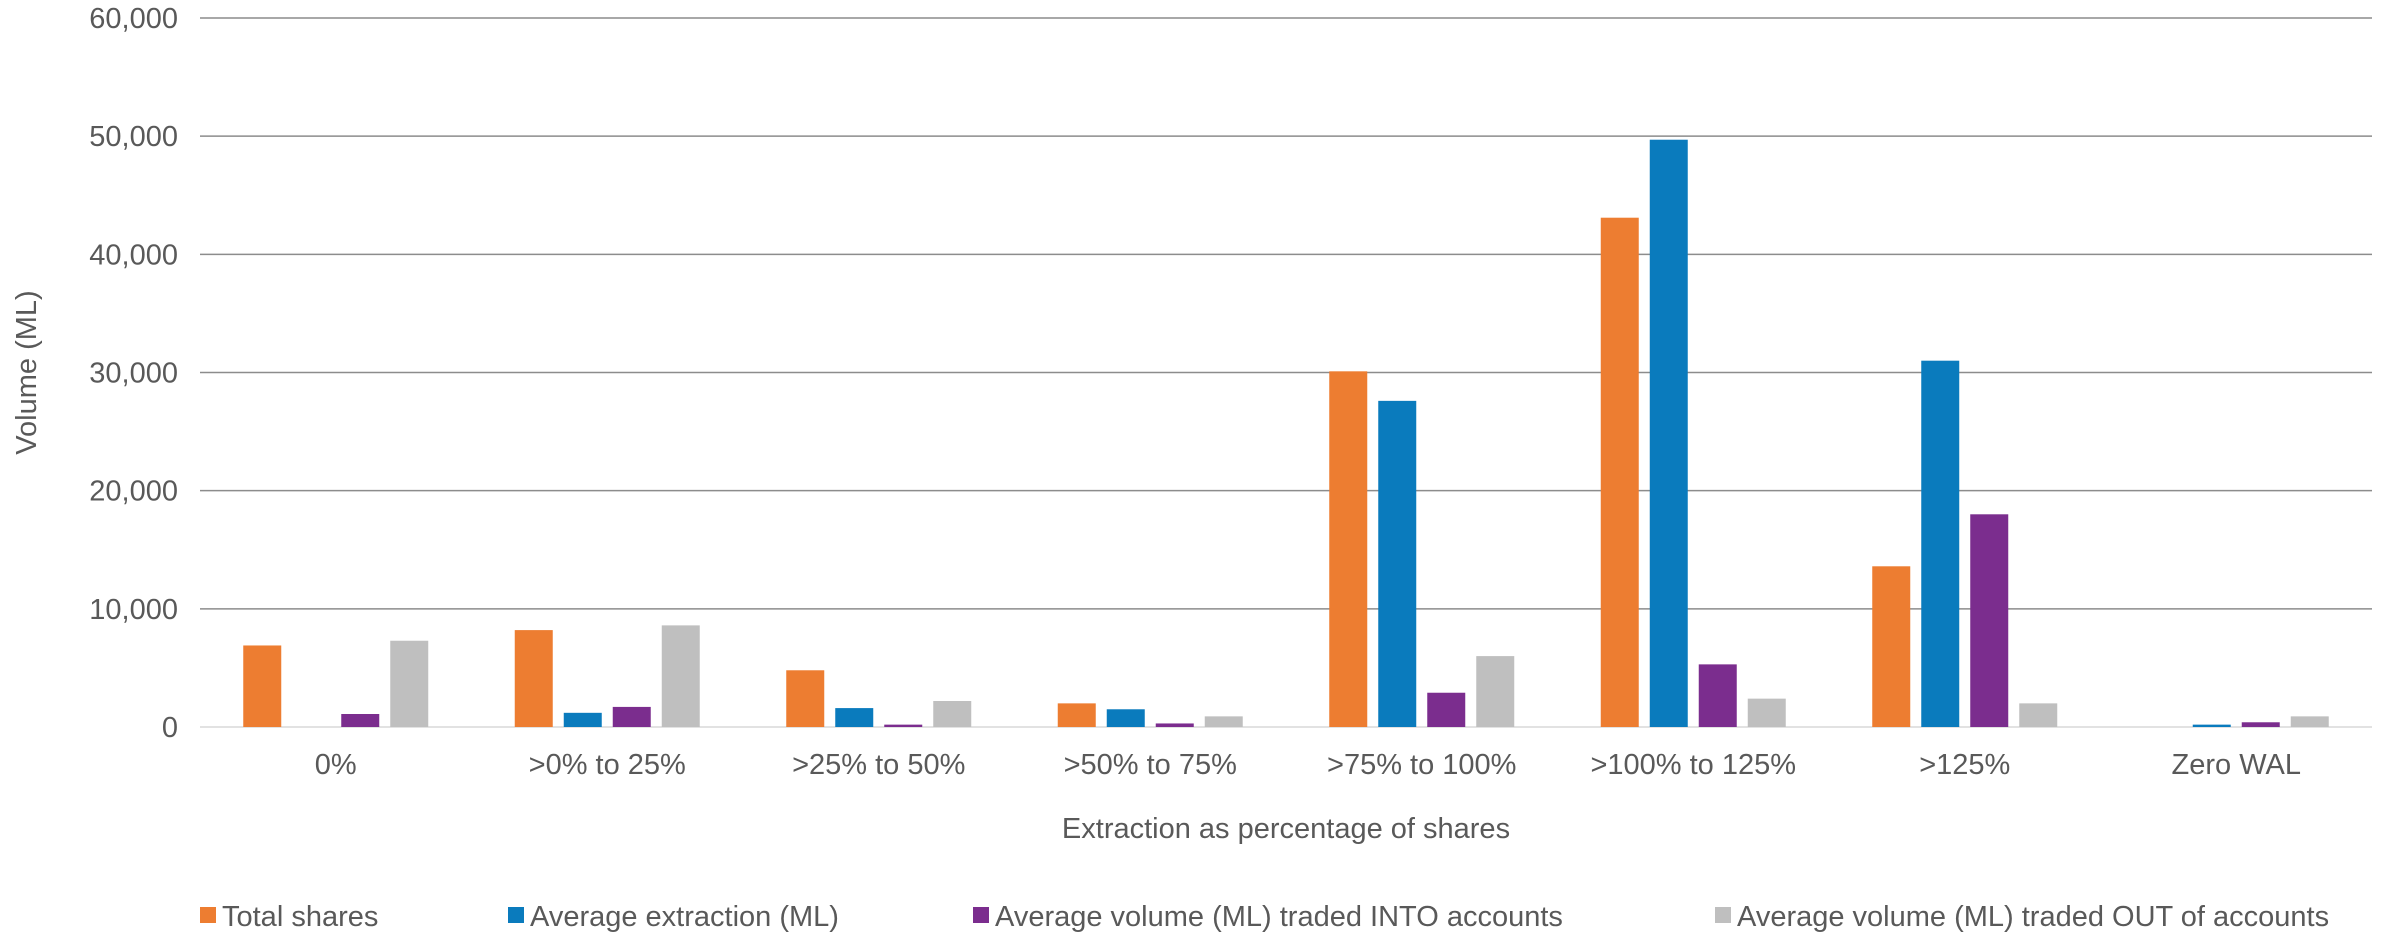  What do you see at coordinates (336, 765) in the screenshot?
I see `x-tick-label: 0%` at bounding box center [336, 765].